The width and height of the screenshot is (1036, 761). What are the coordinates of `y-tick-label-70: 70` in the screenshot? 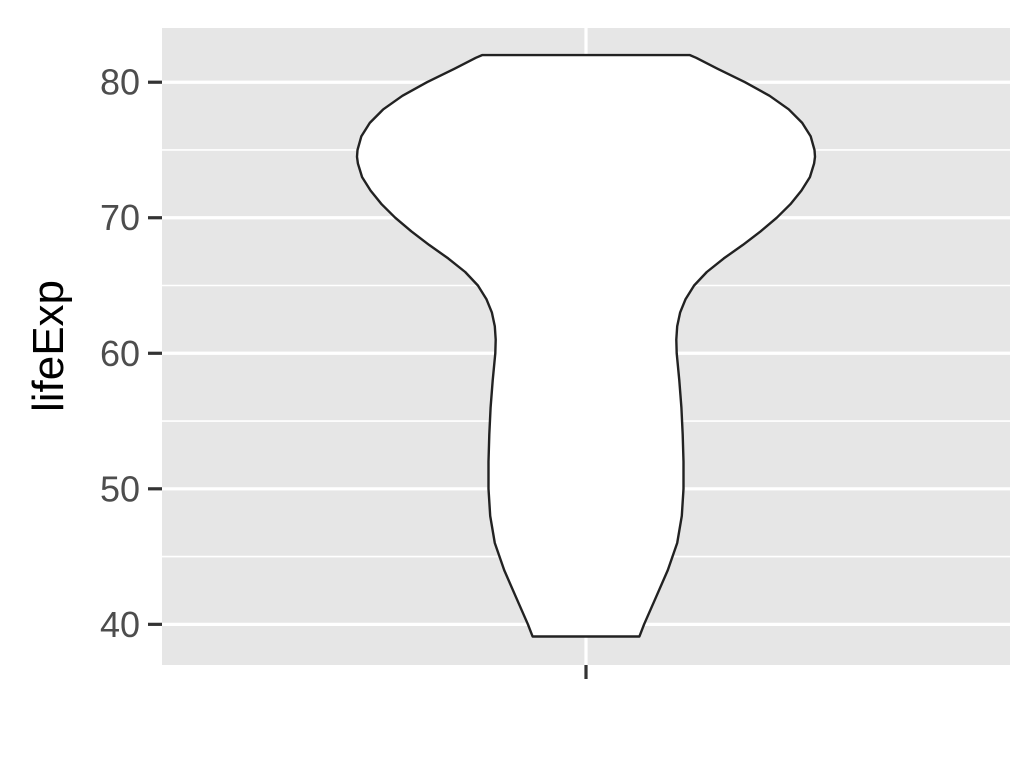 It's located at (120, 217).